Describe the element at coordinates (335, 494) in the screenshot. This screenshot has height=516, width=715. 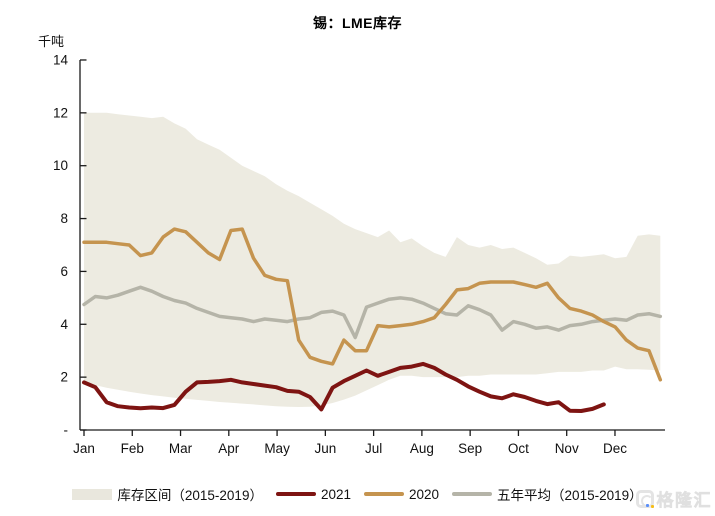
I see `legend-label: 2021` at that location.